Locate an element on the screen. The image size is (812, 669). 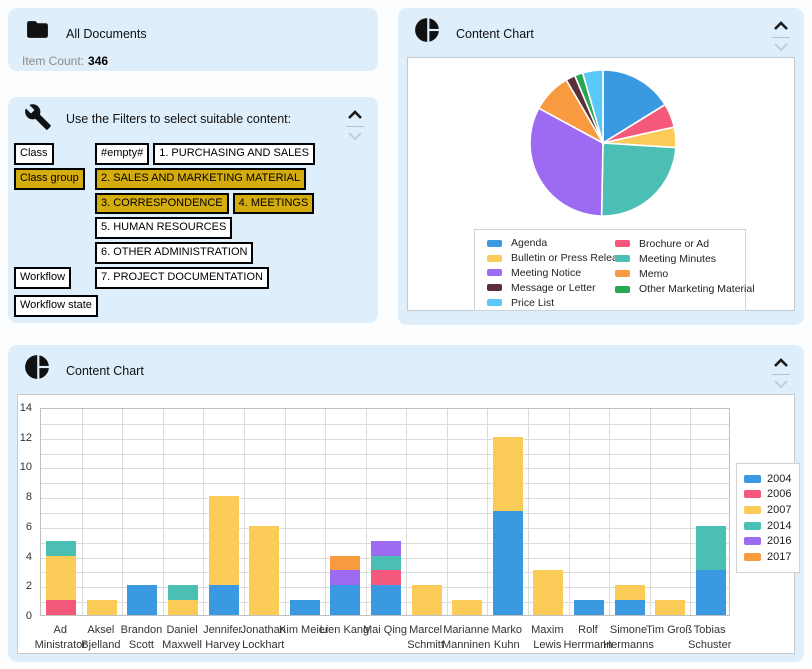
pie-collapse-control is located at coordinates (781, 37).